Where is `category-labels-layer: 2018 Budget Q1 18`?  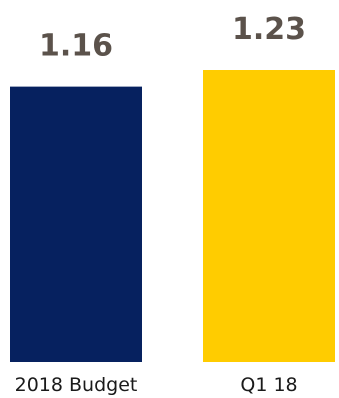 category-labels-layer: 2018 Budget Q1 18 is located at coordinates (156, 385).